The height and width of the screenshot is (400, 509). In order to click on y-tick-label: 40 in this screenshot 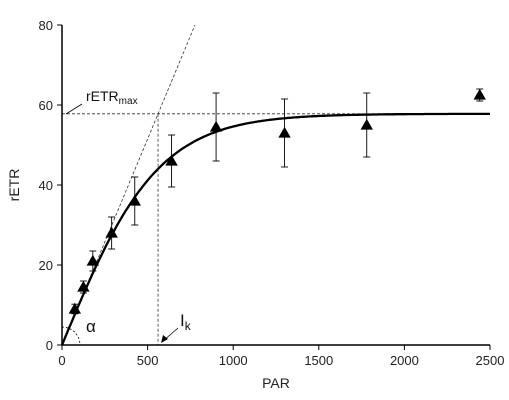, I will do `click(46, 185)`.